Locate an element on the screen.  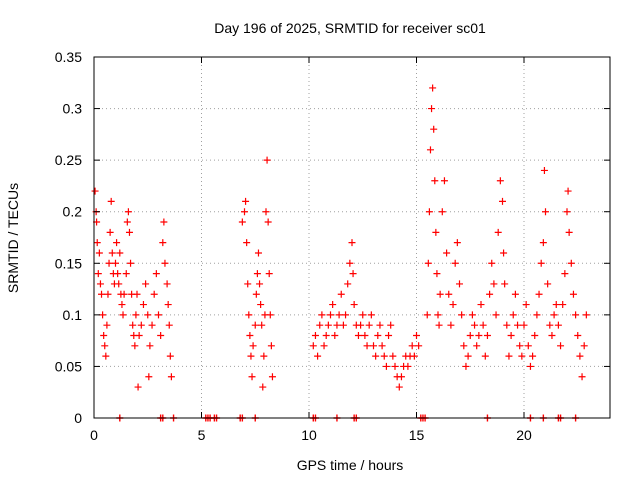
y-tick-label: 0.1 is located at coordinates (73, 315).